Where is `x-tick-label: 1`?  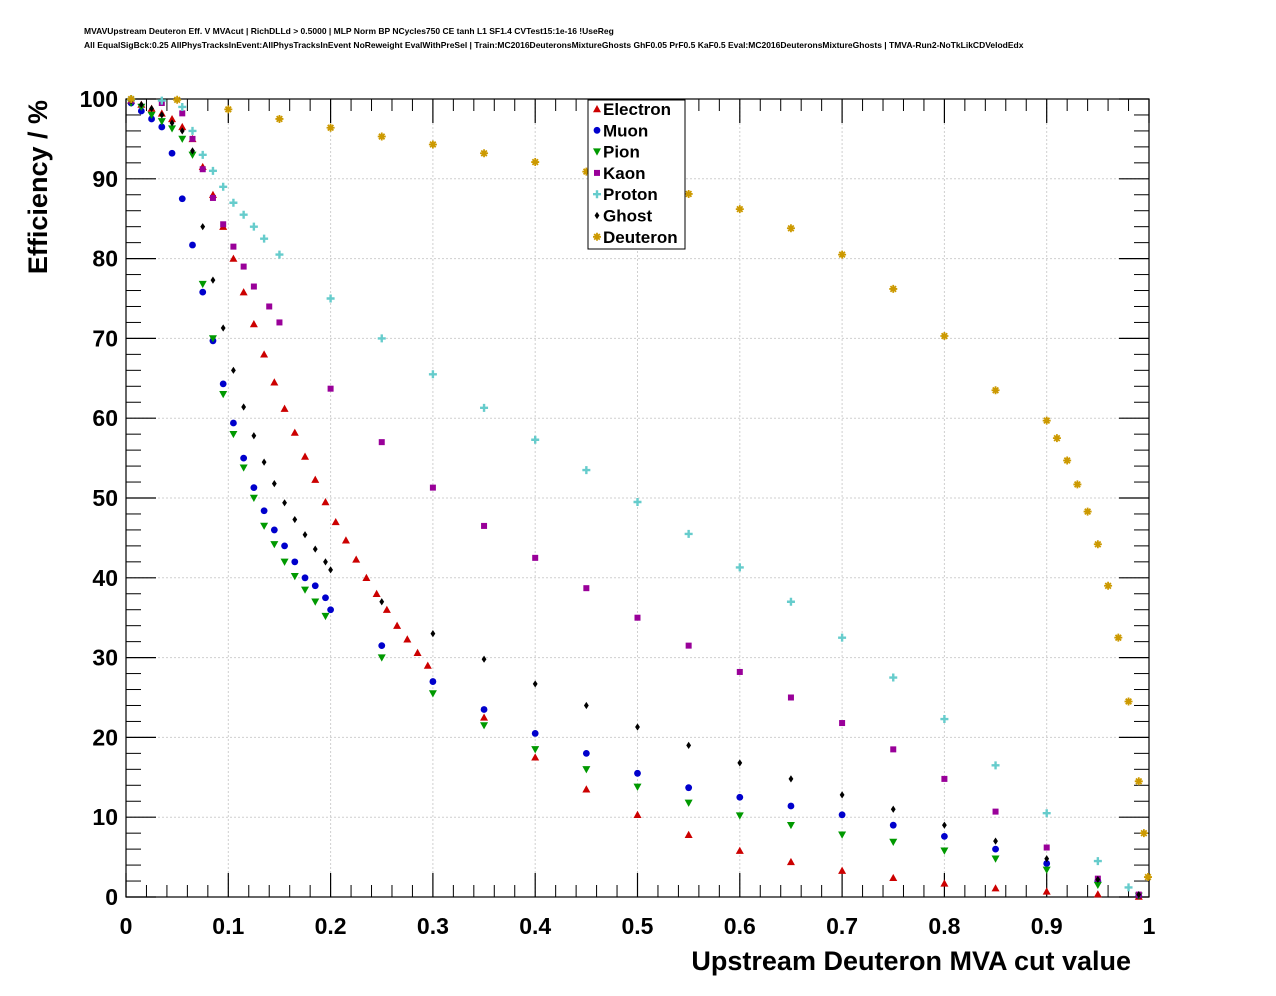
x-tick-label: 1 is located at coordinates (1149, 926).